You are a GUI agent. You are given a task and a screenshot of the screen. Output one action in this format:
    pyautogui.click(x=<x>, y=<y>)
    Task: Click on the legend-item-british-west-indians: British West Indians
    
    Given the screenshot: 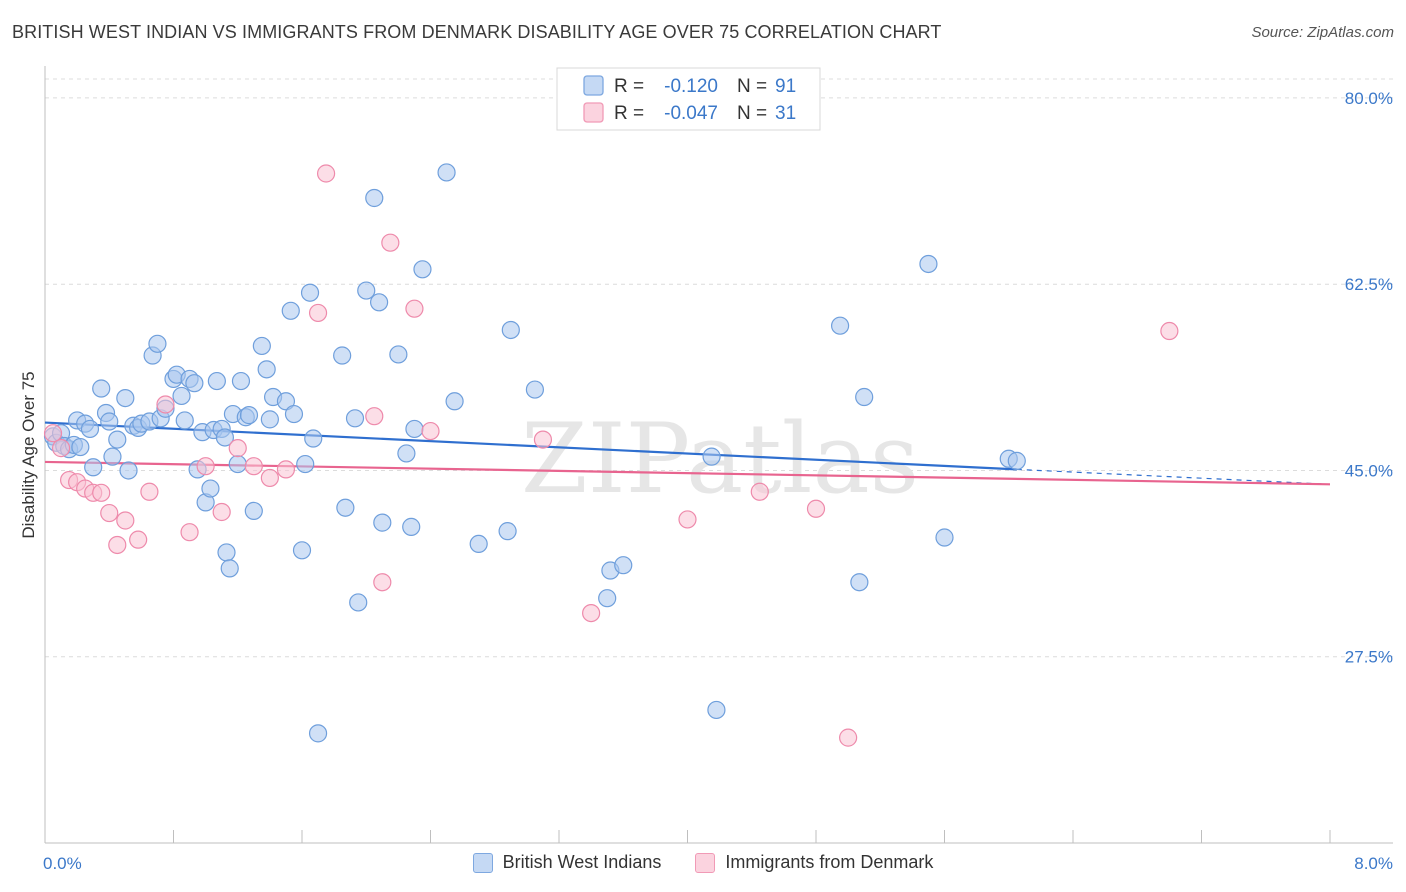 What is the action you would take?
    pyautogui.click(x=567, y=862)
    